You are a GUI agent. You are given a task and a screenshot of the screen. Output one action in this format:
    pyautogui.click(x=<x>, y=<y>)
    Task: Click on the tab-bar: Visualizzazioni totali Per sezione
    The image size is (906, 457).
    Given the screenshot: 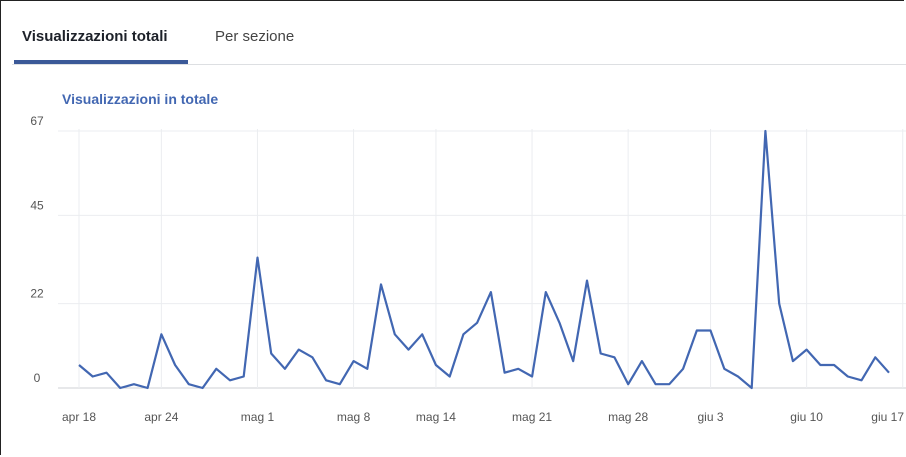 What is the action you would take?
    pyautogui.click(x=459, y=39)
    